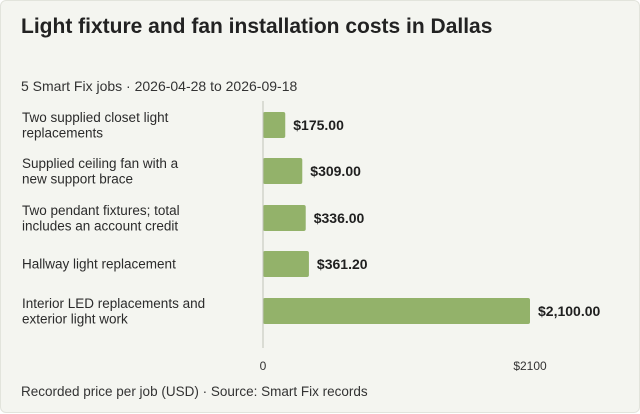 The width and height of the screenshot is (640, 414). What do you see at coordinates (530, 366) in the screenshot?
I see `x-tick-label: $2100` at bounding box center [530, 366].